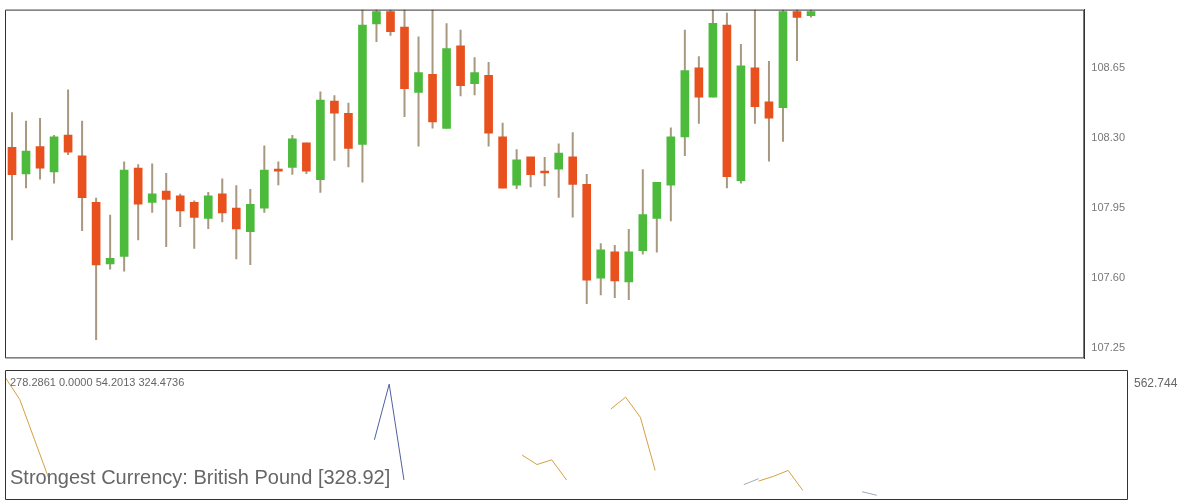 This screenshot has height=500, width=1200. Describe the element at coordinates (1108, 347) in the screenshot. I see `y-tick-label: 107.25` at that location.